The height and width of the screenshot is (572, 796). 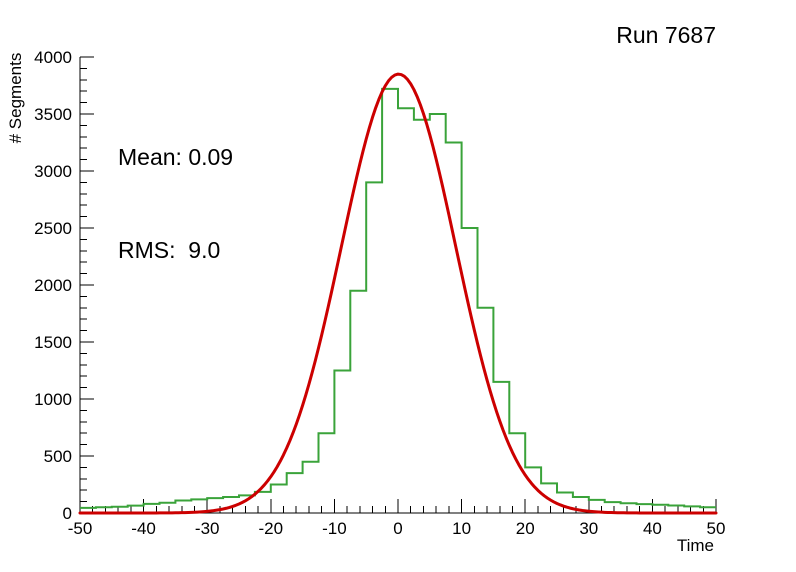 What do you see at coordinates (588, 528) in the screenshot?
I see `svg-text: 30` at bounding box center [588, 528].